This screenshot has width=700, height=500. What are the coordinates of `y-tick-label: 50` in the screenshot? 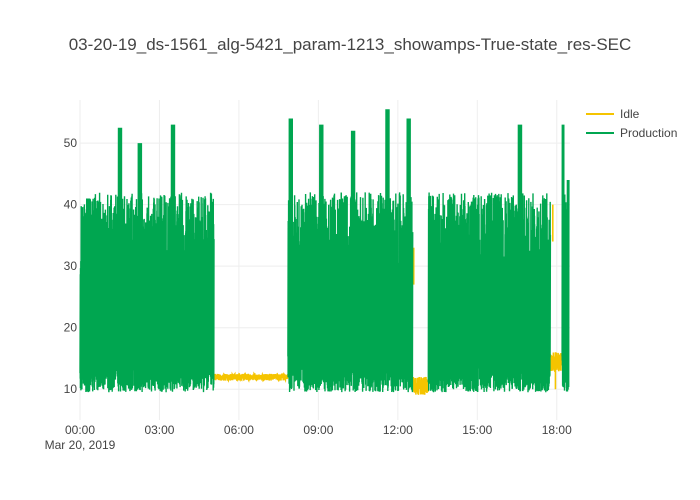 It's located at (71, 143).